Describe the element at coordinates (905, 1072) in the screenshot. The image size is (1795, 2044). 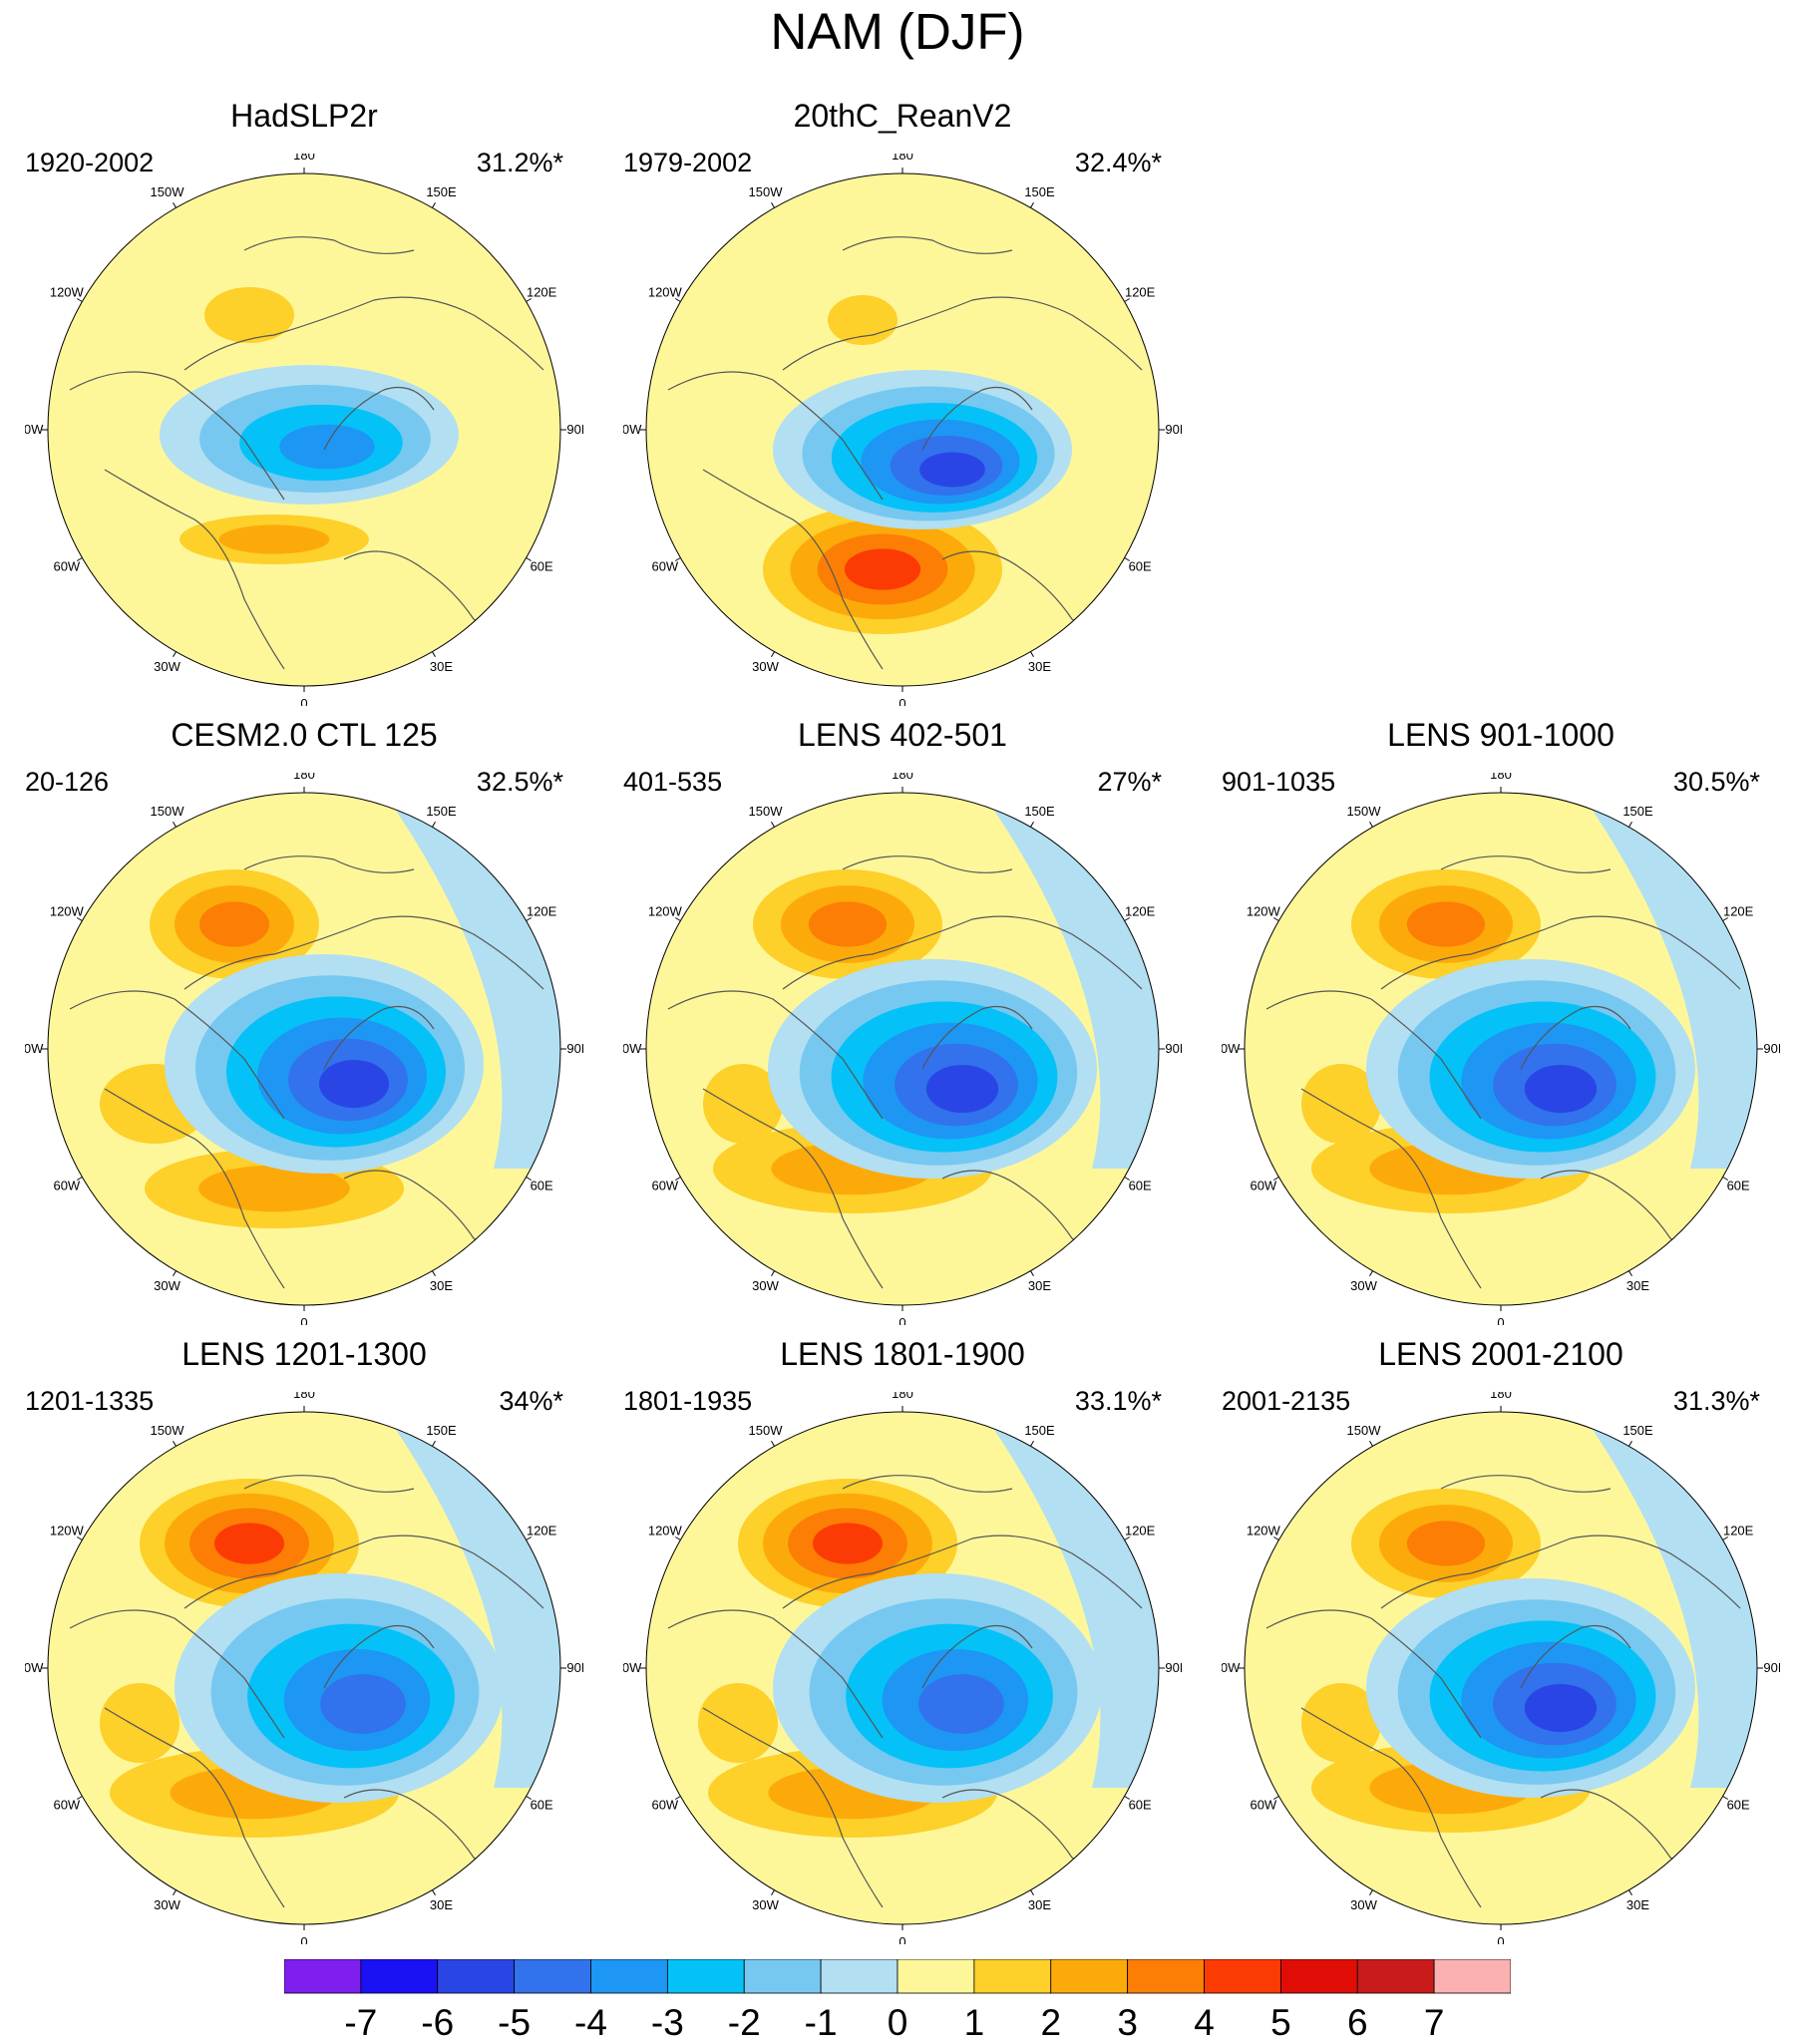
I see `coastlines` at that location.